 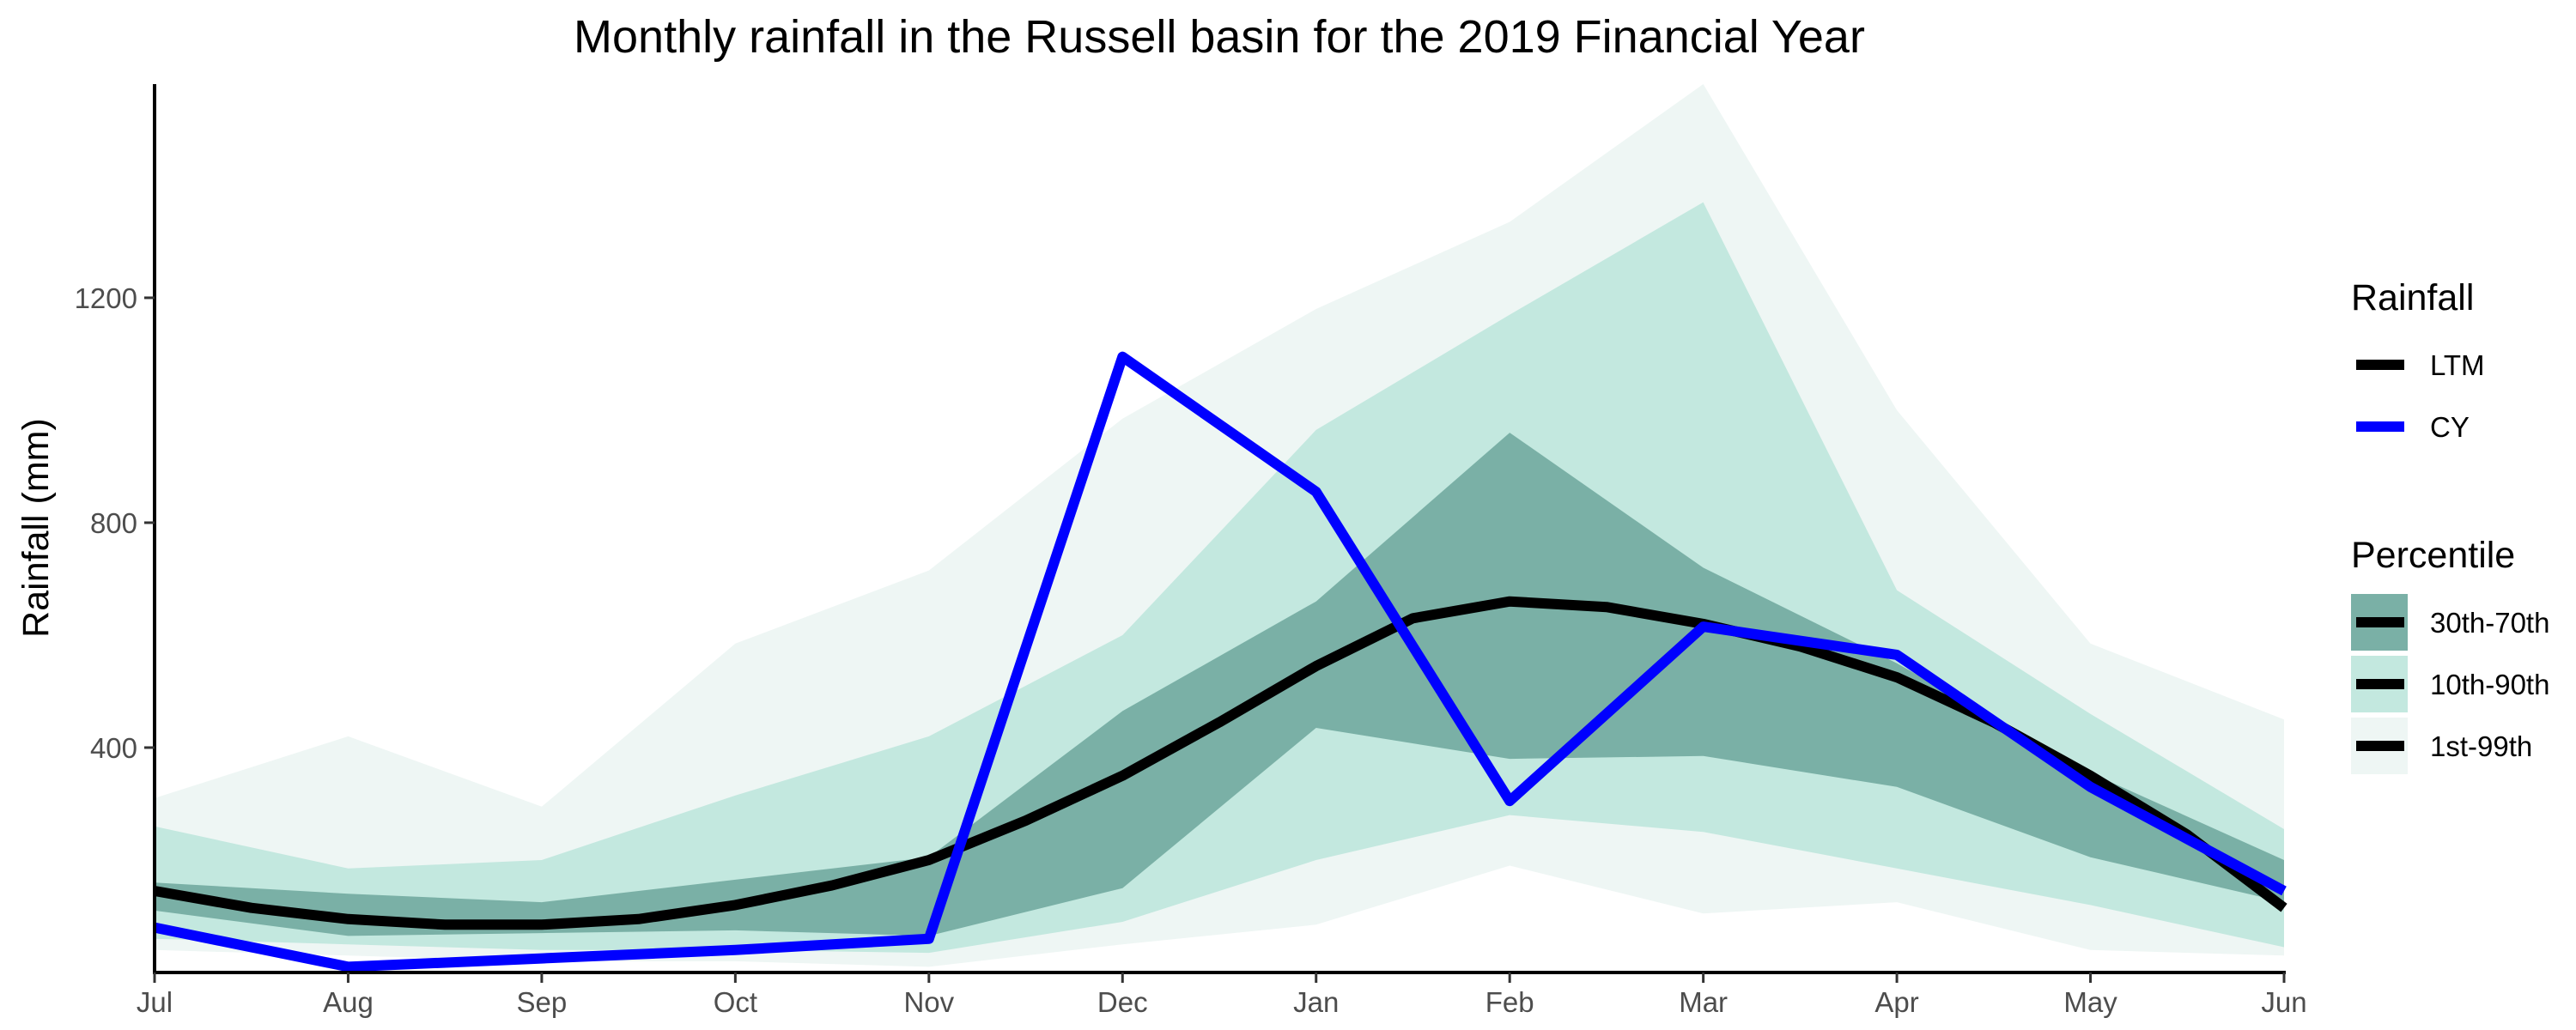 What do you see at coordinates (1222, 995) in the screenshot?
I see `x-axis-ticks: Jul Aug Sep Oct Nov Dec Jan Feb Mar Apr May Jun` at bounding box center [1222, 995].